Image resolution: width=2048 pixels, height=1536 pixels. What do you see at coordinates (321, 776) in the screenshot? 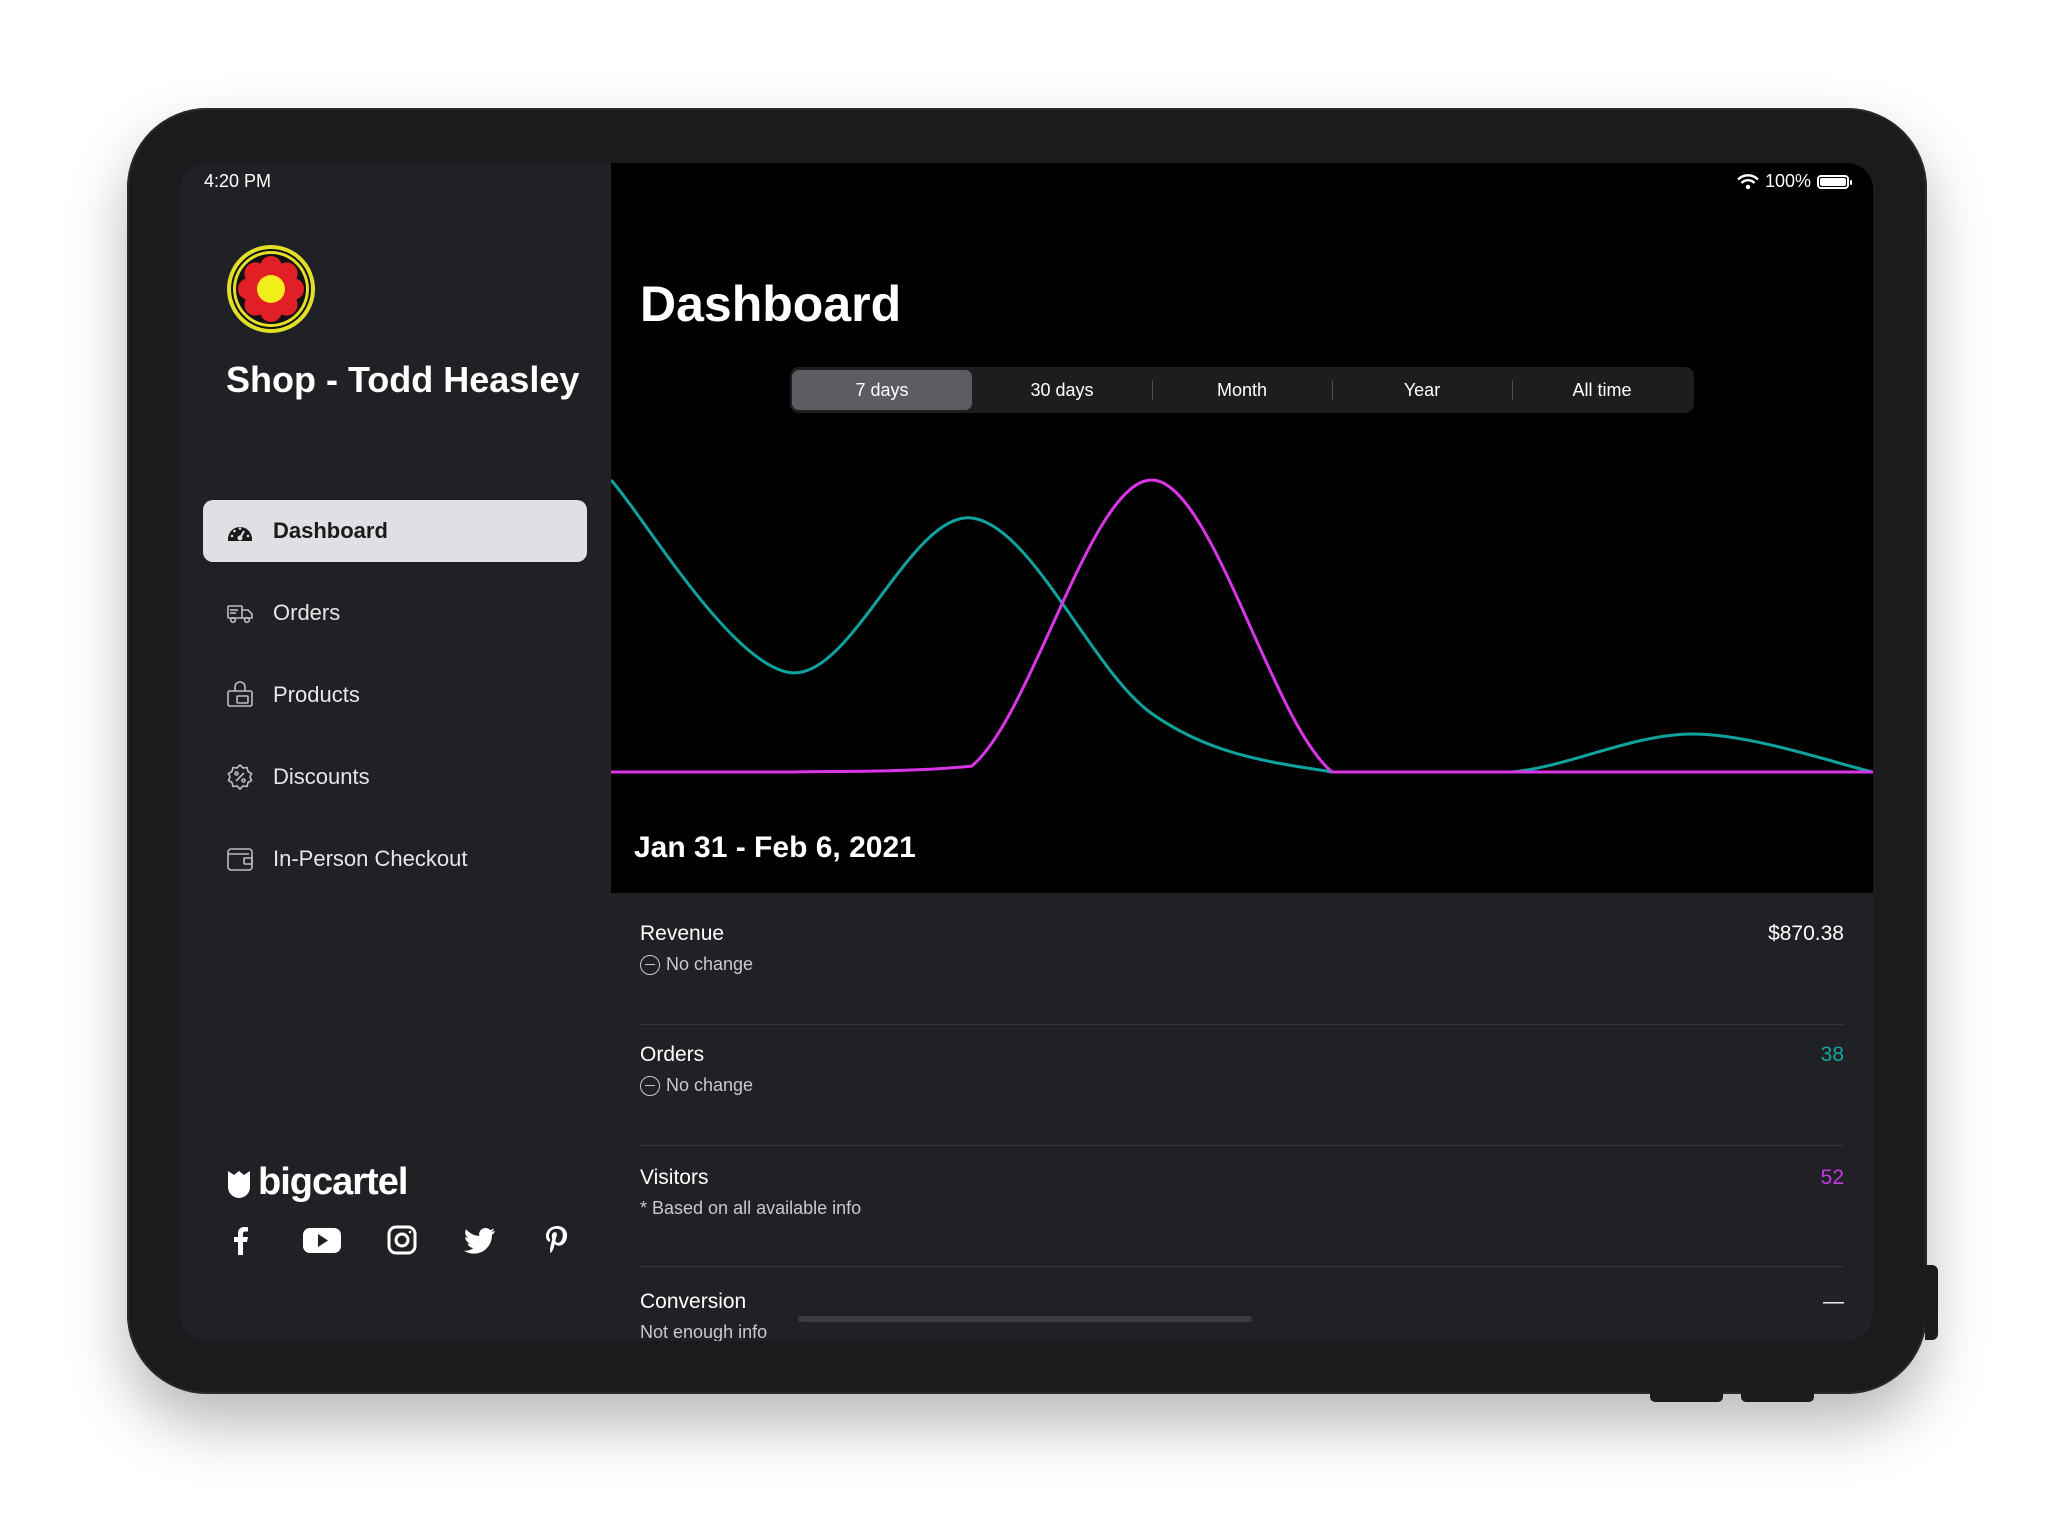
I see `sidebar-item-label: Discounts` at bounding box center [321, 776].